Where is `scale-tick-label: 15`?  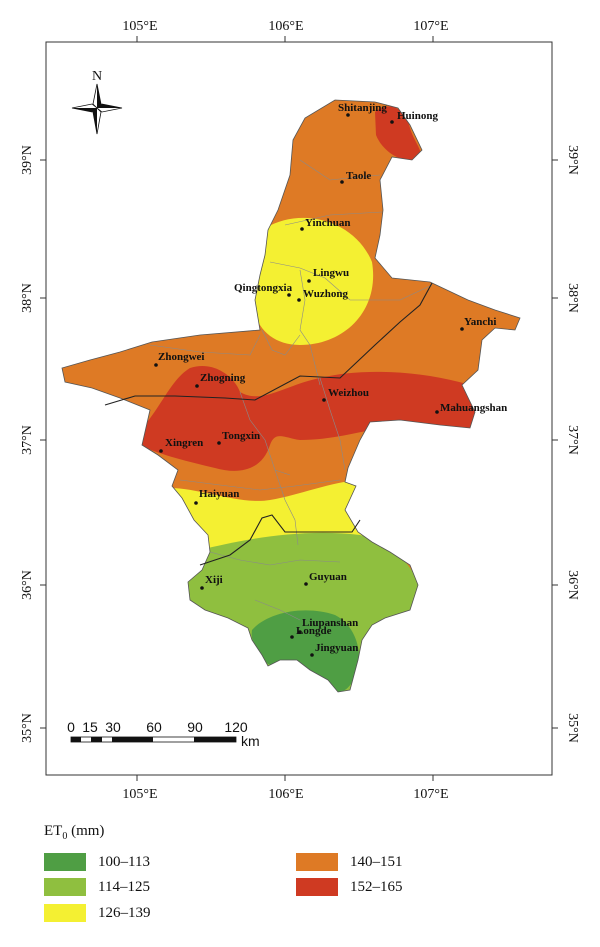 scale-tick-label: 15 is located at coordinates (90, 727).